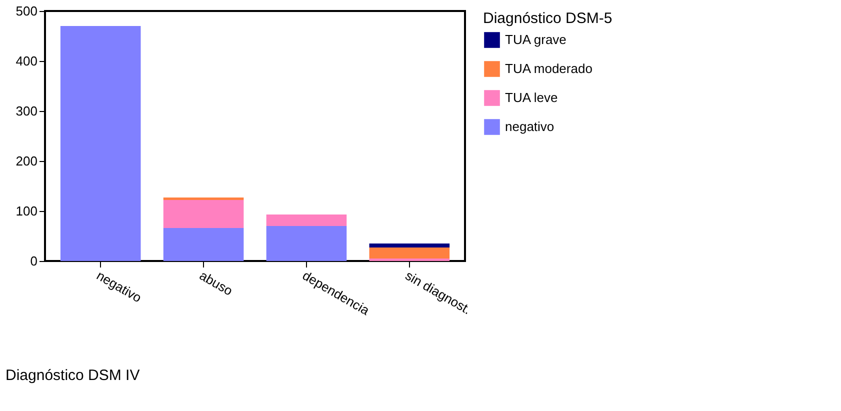 The width and height of the screenshot is (841, 411). I want to click on x-axis-title: Diagnóstico DSM IV, so click(73, 375).